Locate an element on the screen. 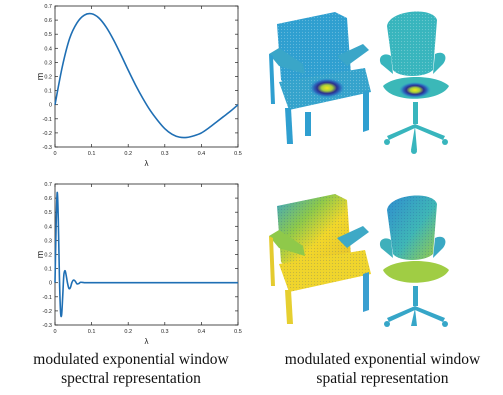  plot-frame is located at coordinates (146, 254).